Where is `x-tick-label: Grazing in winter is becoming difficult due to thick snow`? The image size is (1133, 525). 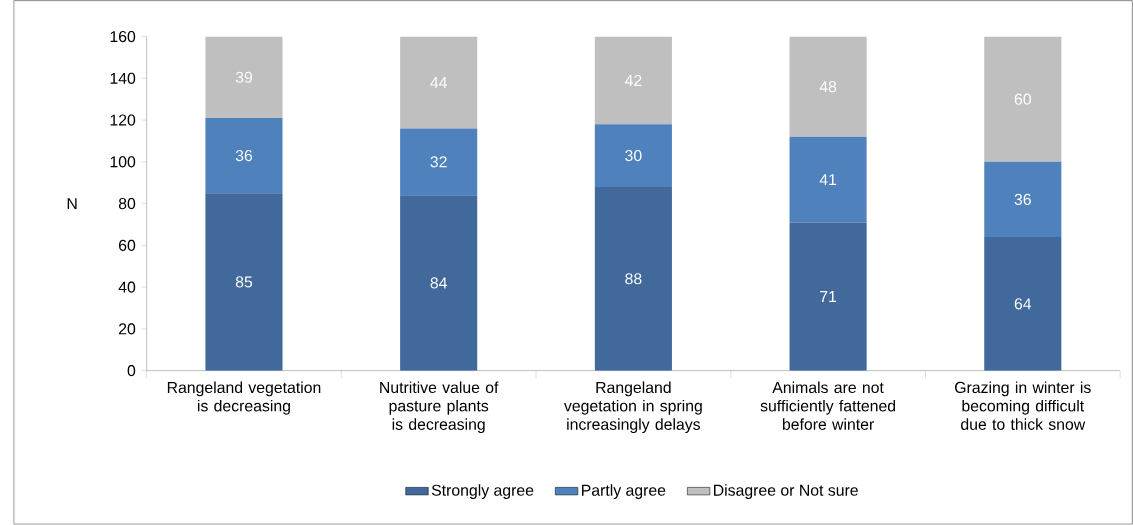 x-tick-label: Grazing in winter is becoming difficult due to thick snow is located at coordinates (1023, 406).